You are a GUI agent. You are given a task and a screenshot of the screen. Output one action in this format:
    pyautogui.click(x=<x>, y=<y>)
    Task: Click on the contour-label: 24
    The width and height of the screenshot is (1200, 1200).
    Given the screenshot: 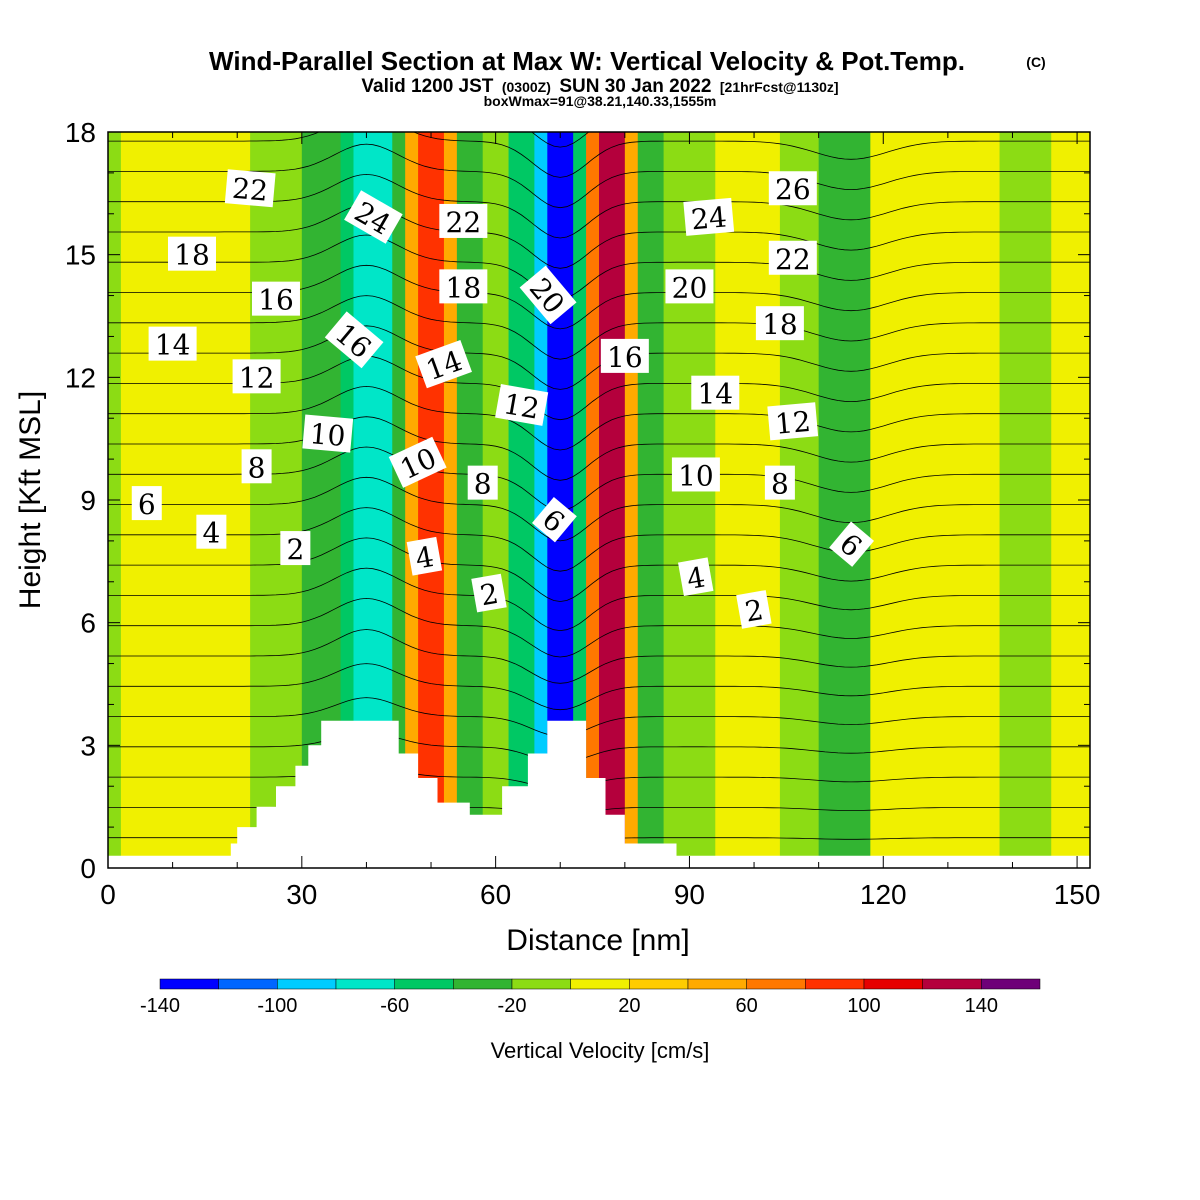 What is the action you would take?
    pyautogui.click(x=709, y=216)
    